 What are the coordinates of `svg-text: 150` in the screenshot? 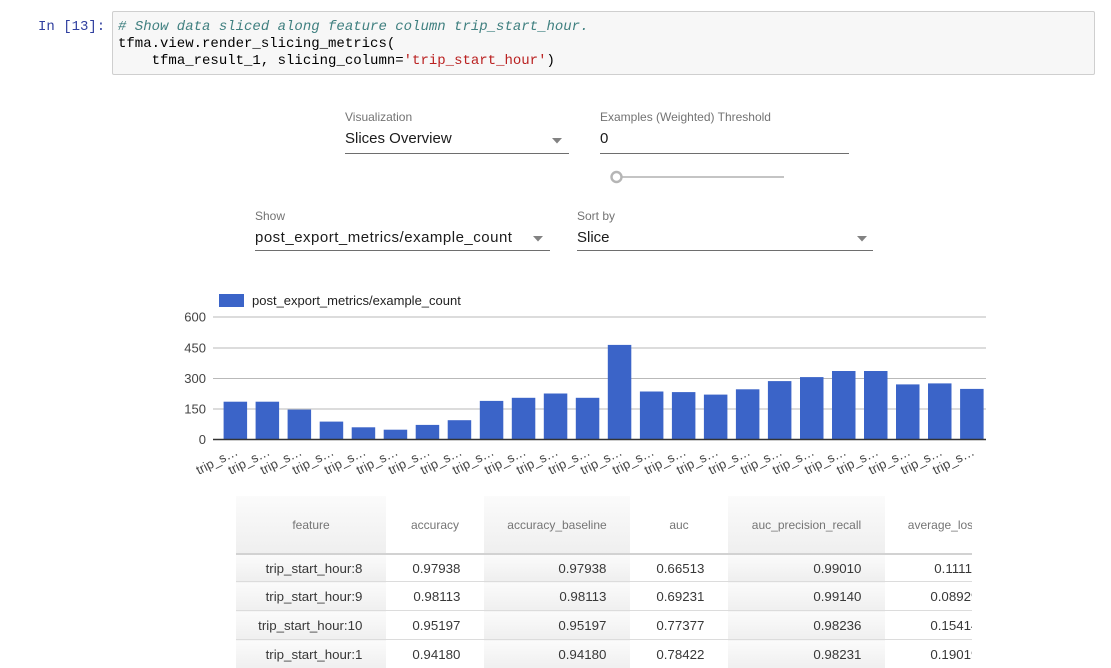 It's located at (195, 409).